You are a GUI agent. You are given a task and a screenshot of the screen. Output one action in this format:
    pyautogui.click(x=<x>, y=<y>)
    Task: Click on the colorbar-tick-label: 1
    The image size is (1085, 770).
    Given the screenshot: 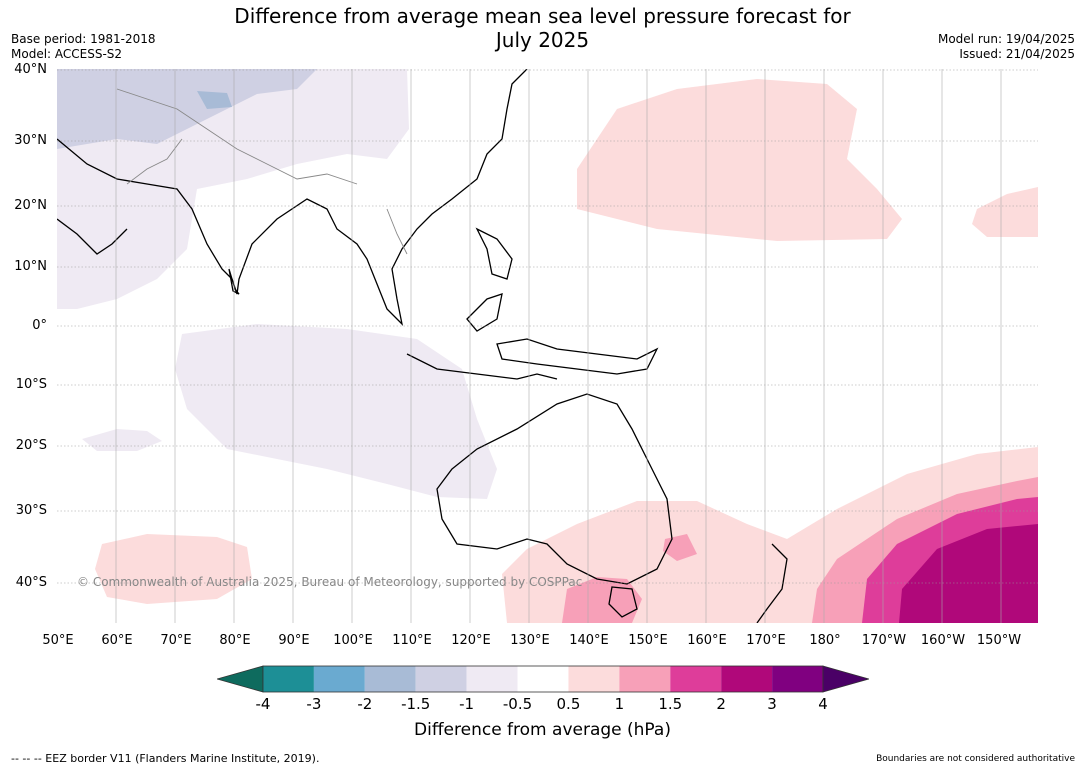 What is the action you would take?
    pyautogui.click(x=619, y=704)
    